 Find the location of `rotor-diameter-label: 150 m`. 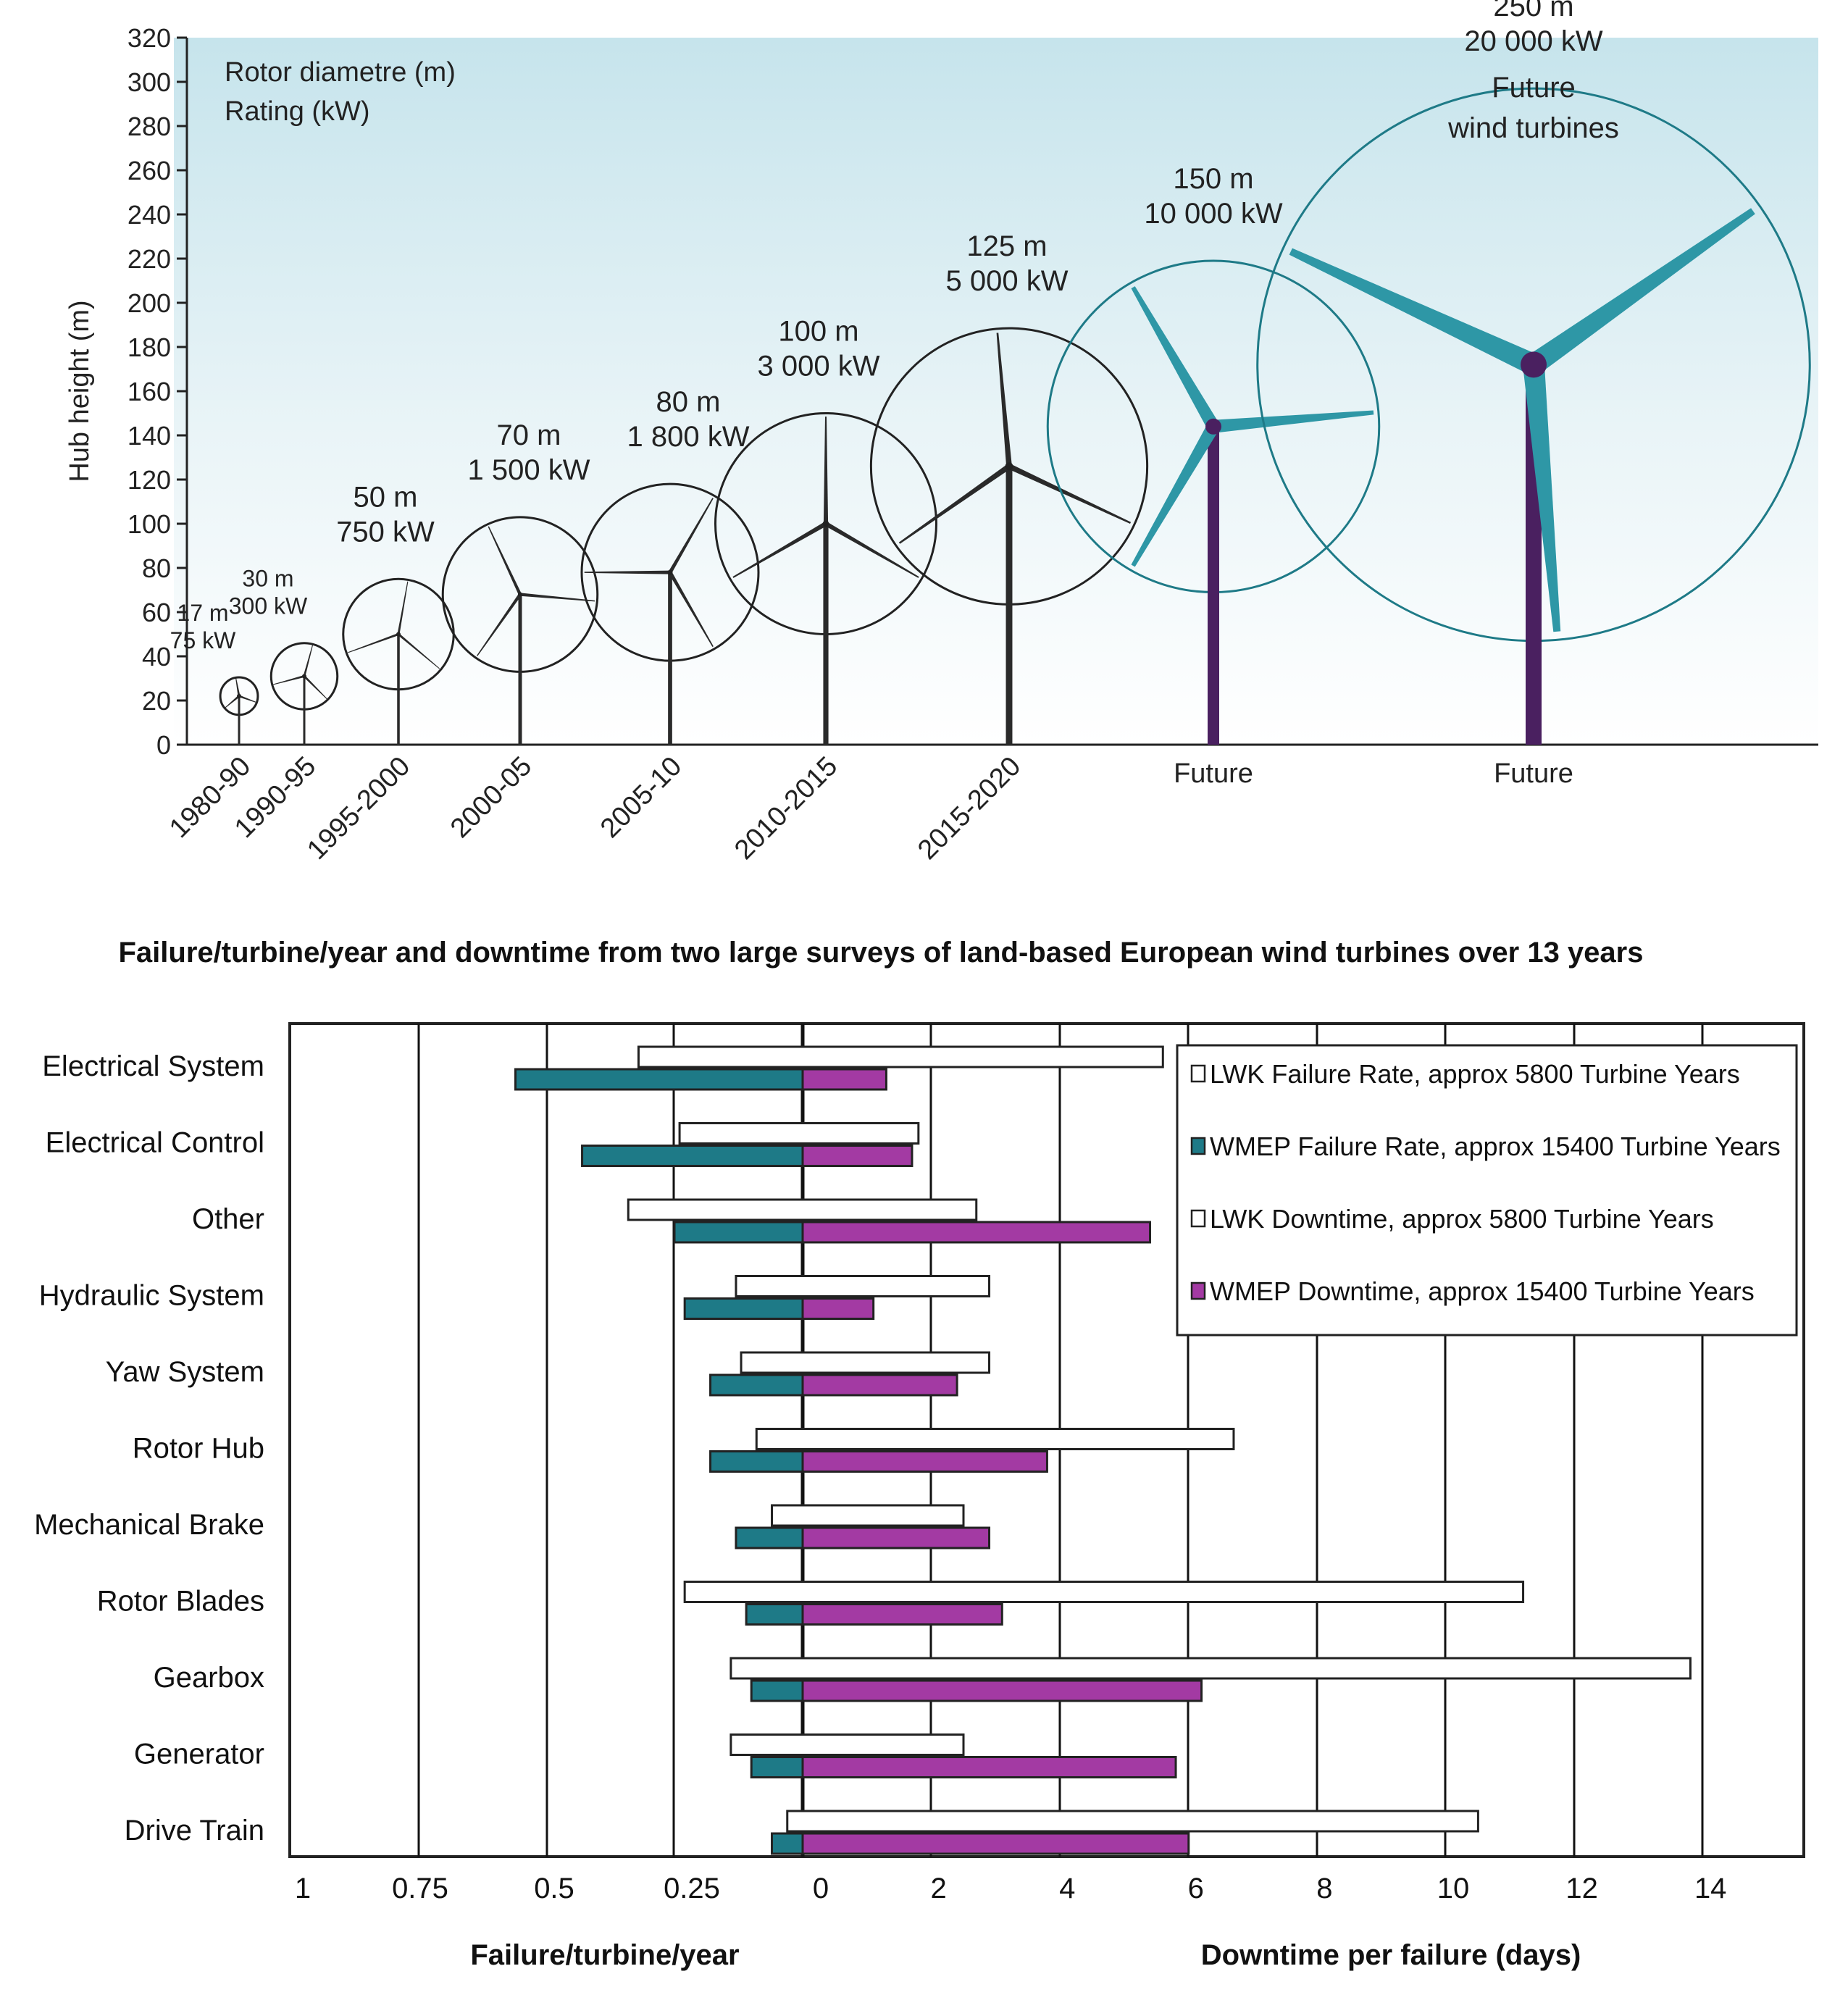

rotor-diameter-label: 150 m is located at coordinates (1213, 179).